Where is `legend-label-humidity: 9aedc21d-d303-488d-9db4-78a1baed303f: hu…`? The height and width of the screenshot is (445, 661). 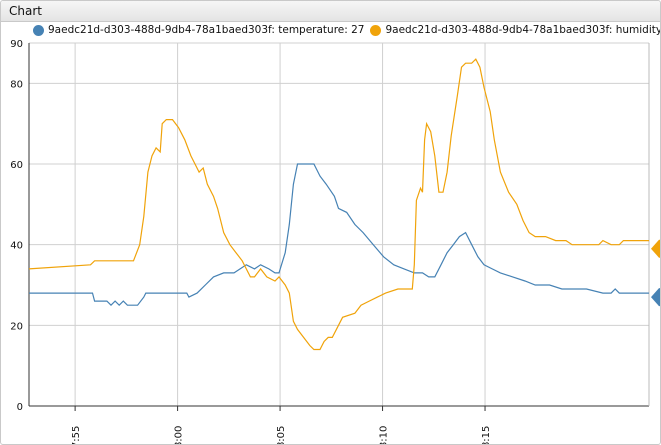 legend-label-humidity: 9aedc21d-d303-488d-9db4-78a1baed303f: hu… is located at coordinates (523, 30).